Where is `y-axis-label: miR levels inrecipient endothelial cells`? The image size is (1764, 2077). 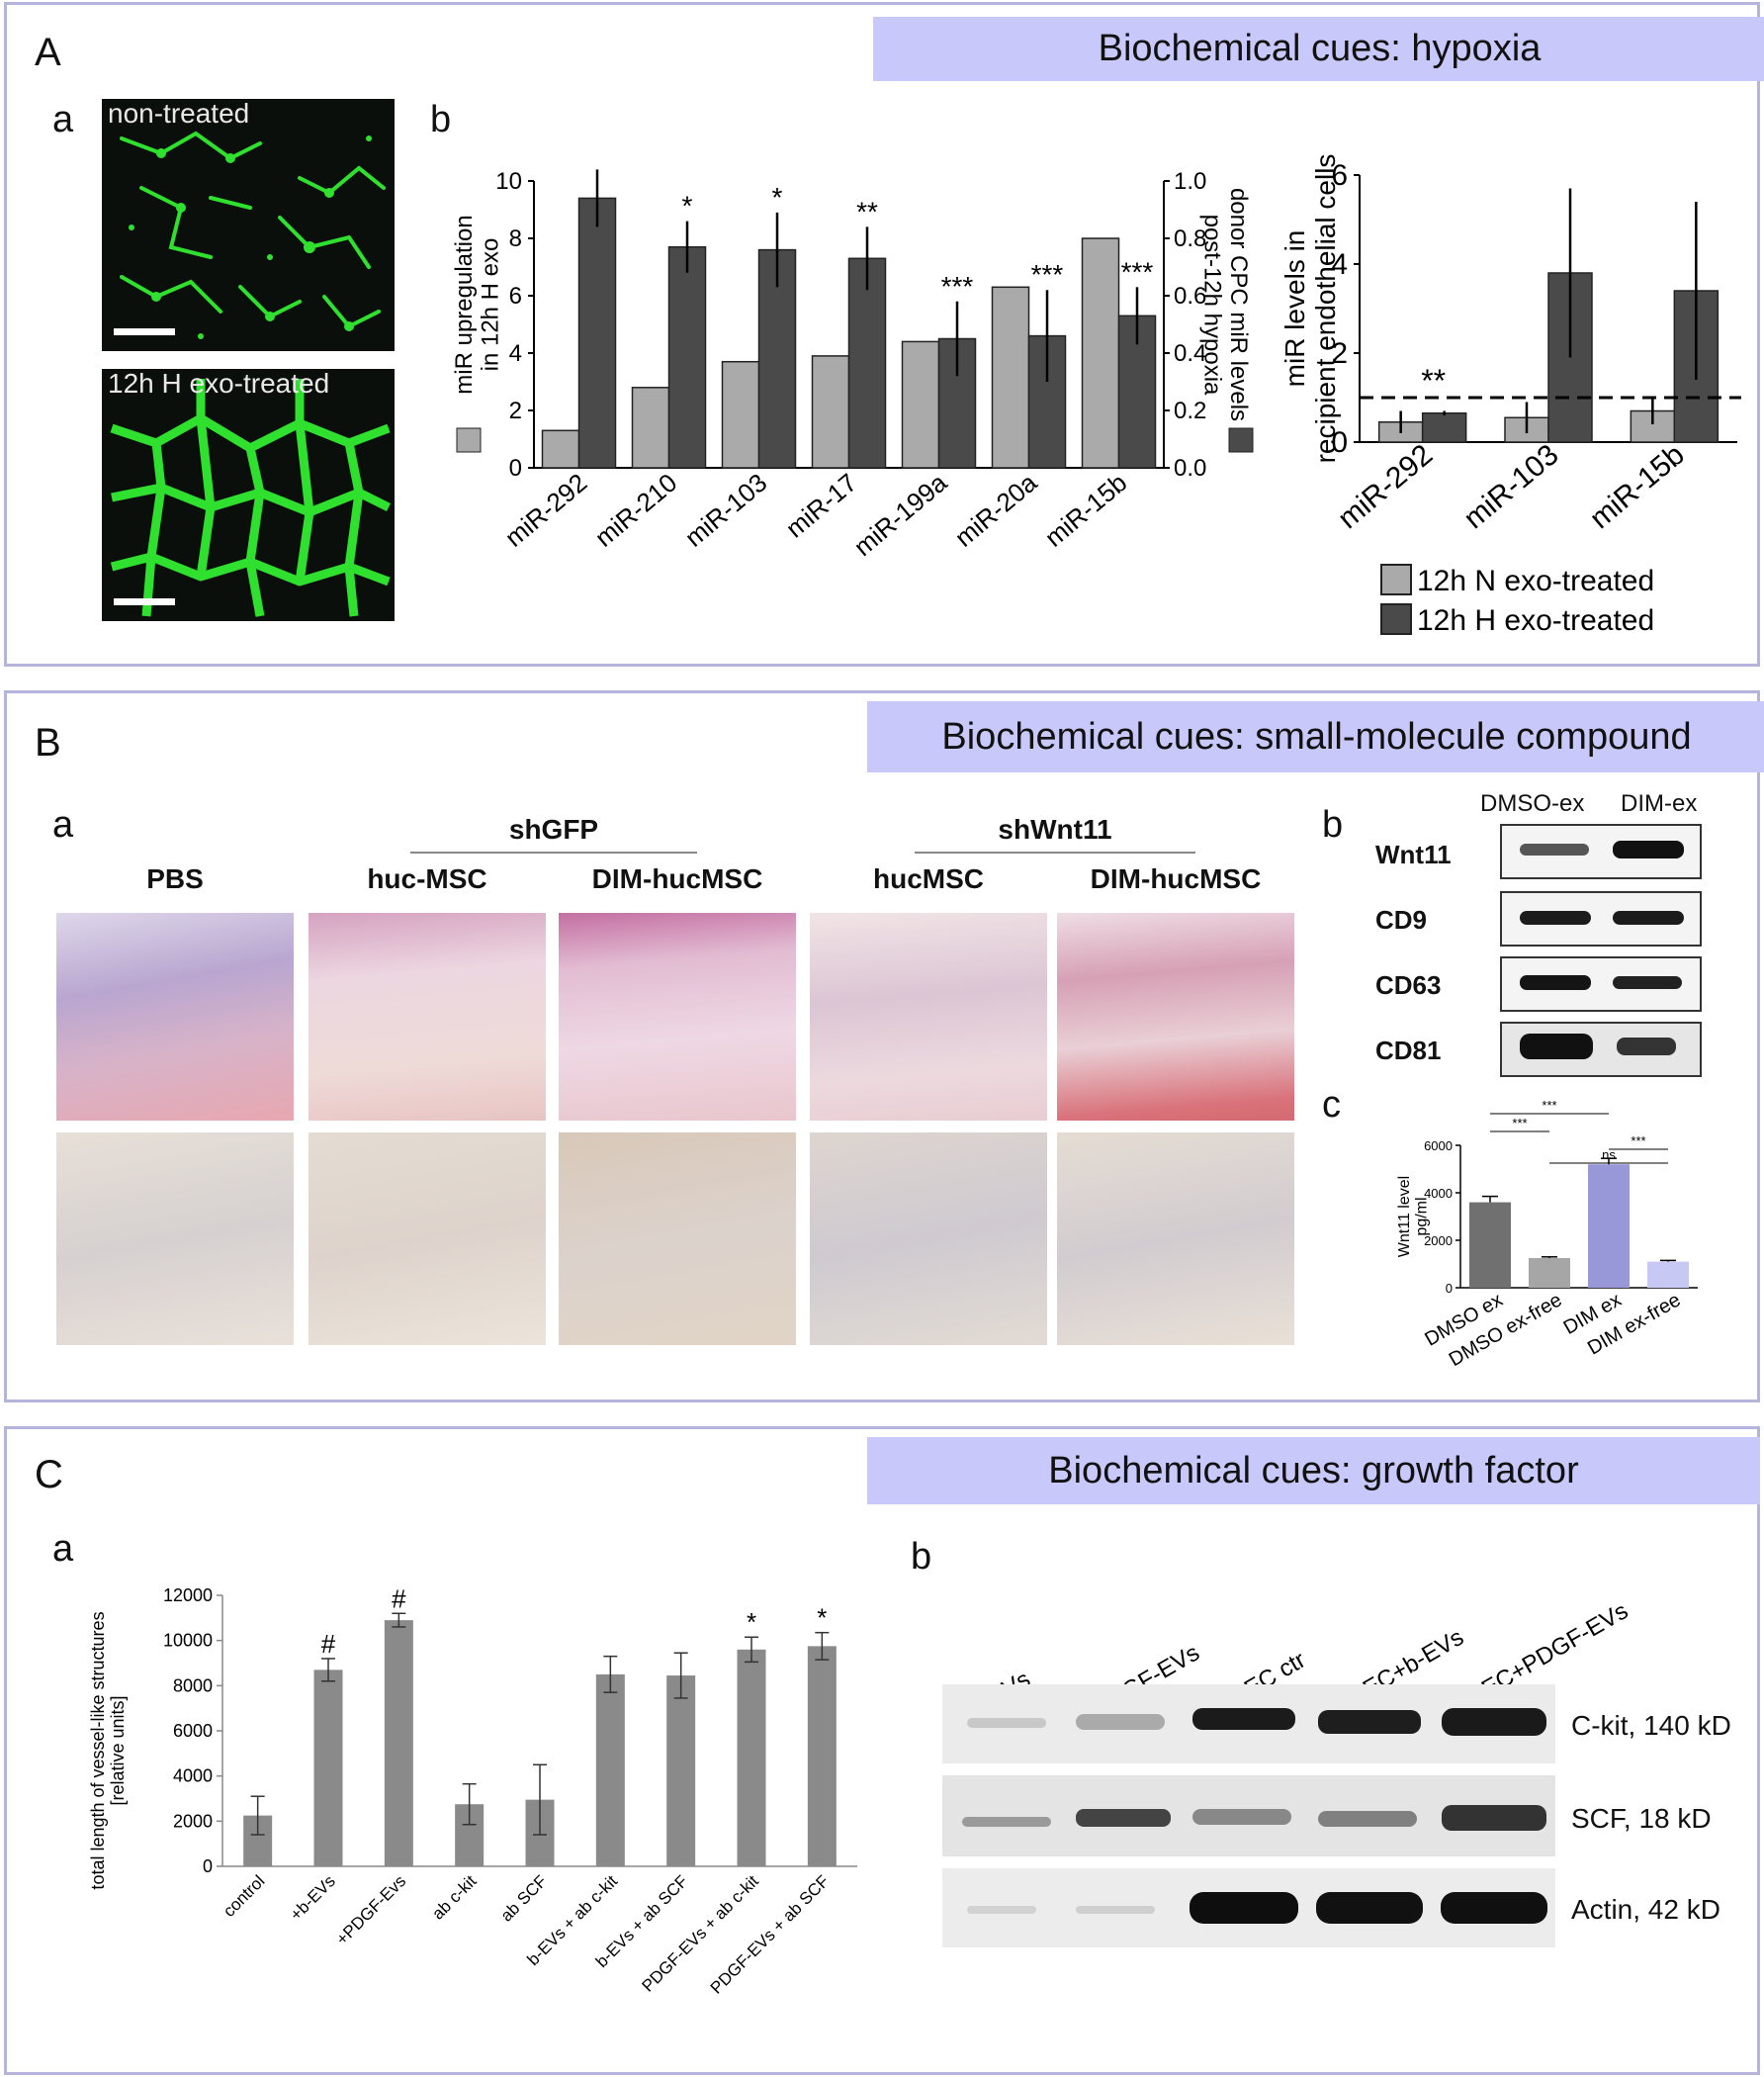
y-axis-label: miR levels inrecipient endothelial cells is located at coordinates (1311, 309).